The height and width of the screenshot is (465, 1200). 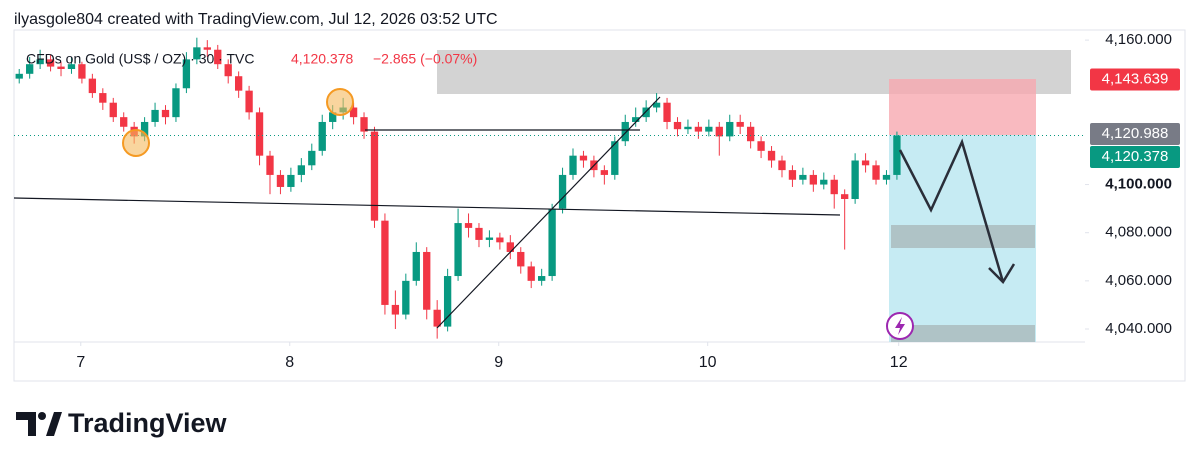 What do you see at coordinates (1138, 184) in the screenshot?
I see `y-tick-label: 4,100.000` at bounding box center [1138, 184].